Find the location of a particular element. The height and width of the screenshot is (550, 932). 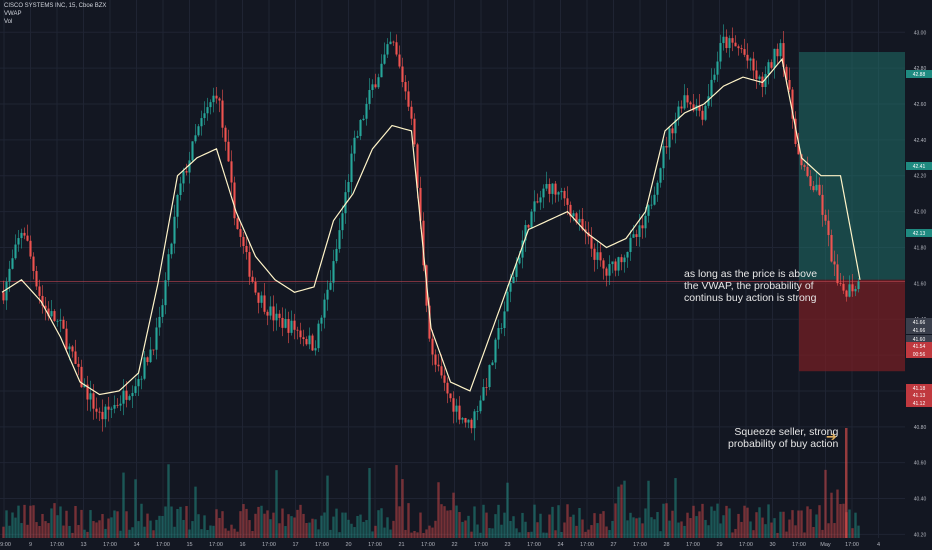

x-tick-label: 9 is located at coordinates (30, 545).